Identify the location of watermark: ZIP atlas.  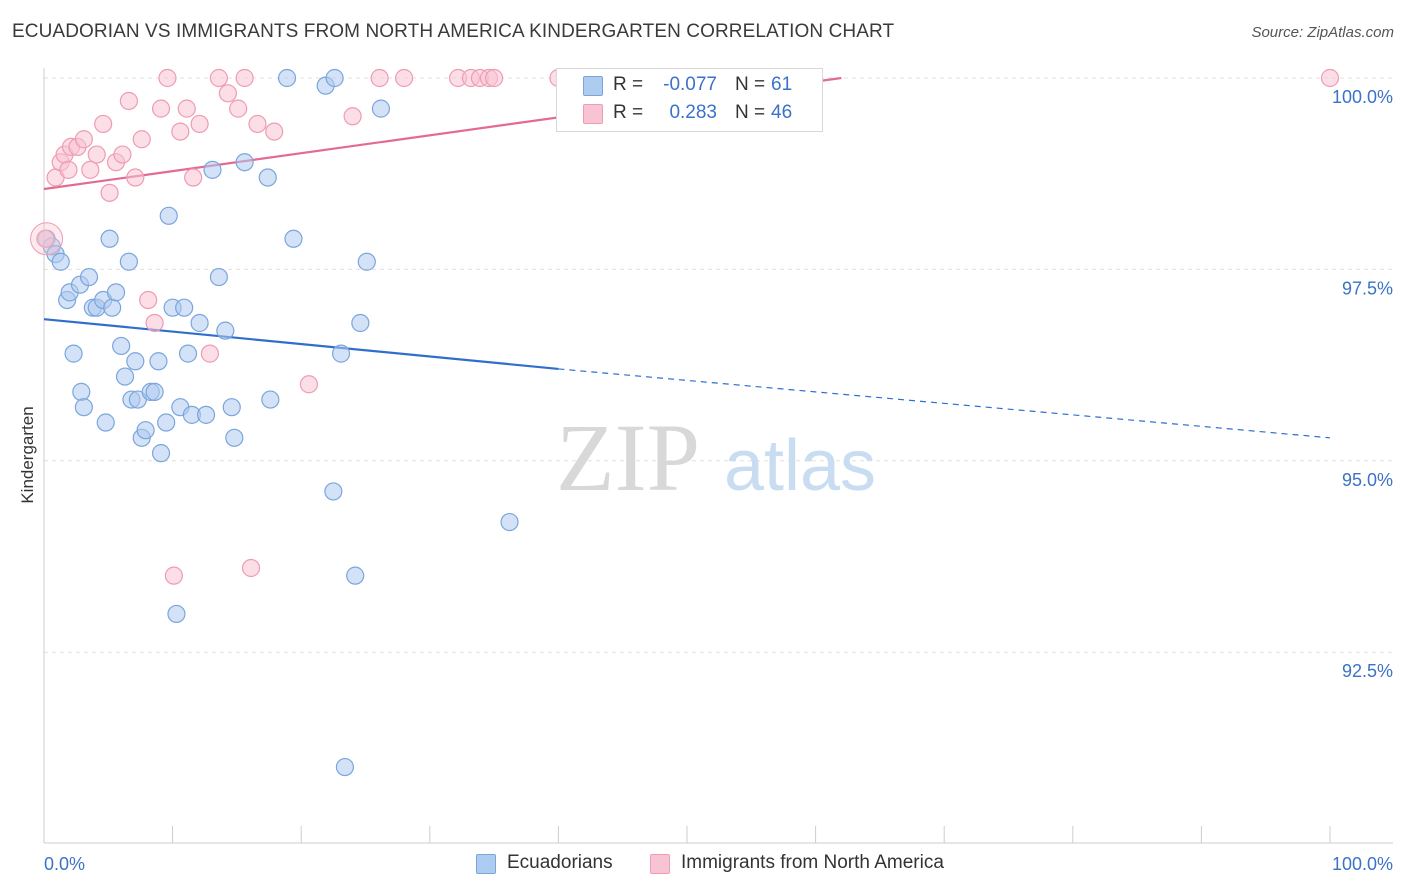
(716, 457).